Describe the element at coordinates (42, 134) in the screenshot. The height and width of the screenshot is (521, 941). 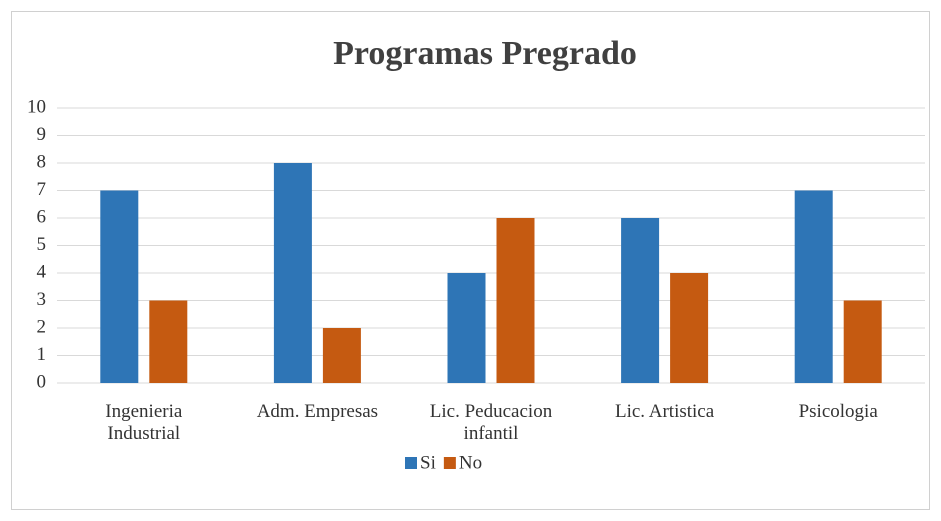
I see `y-tick-label: 9` at that location.